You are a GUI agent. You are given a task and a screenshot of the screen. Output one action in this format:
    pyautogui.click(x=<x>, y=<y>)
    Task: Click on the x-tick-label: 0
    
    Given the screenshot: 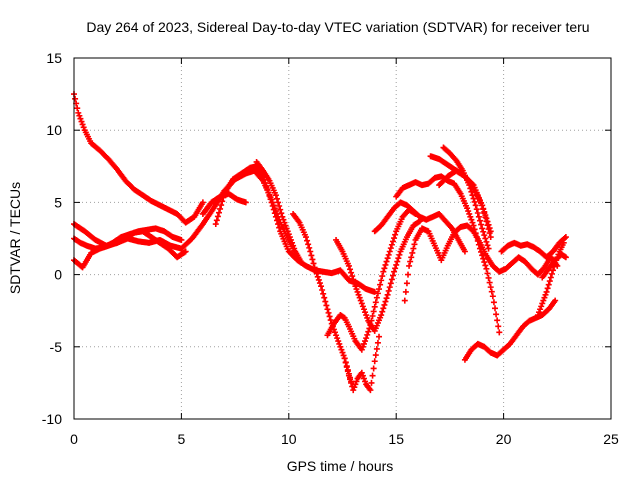 What is the action you would take?
    pyautogui.click(x=74, y=439)
    